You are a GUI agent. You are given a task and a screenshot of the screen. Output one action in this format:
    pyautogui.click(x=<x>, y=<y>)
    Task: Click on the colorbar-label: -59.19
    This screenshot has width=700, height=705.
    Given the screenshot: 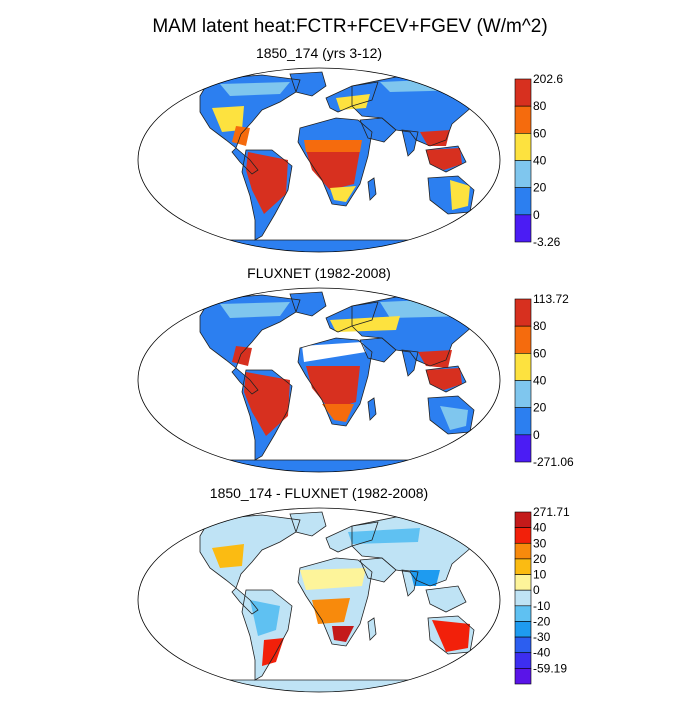 What is the action you would take?
    pyautogui.click(x=550, y=668)
    